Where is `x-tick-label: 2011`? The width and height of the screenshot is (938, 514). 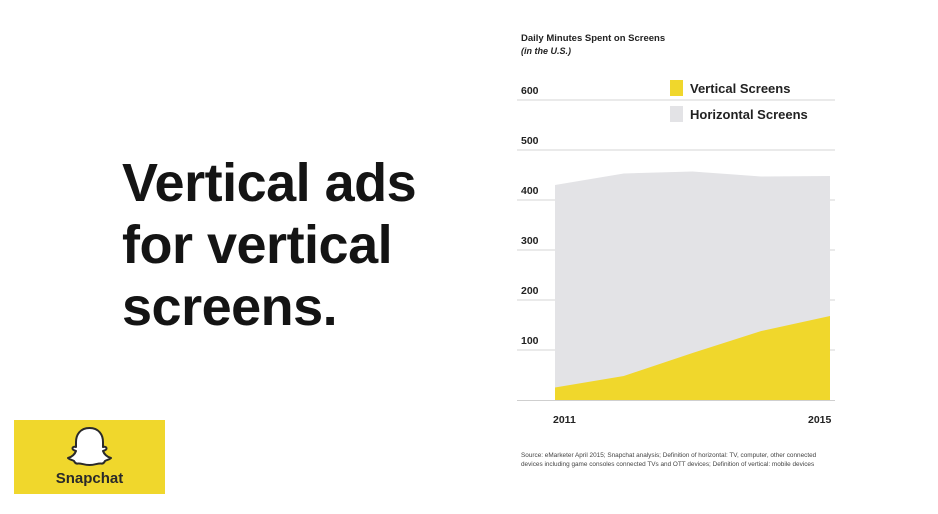 x-tick-label: 2011 is located at coordinates (564, 420).